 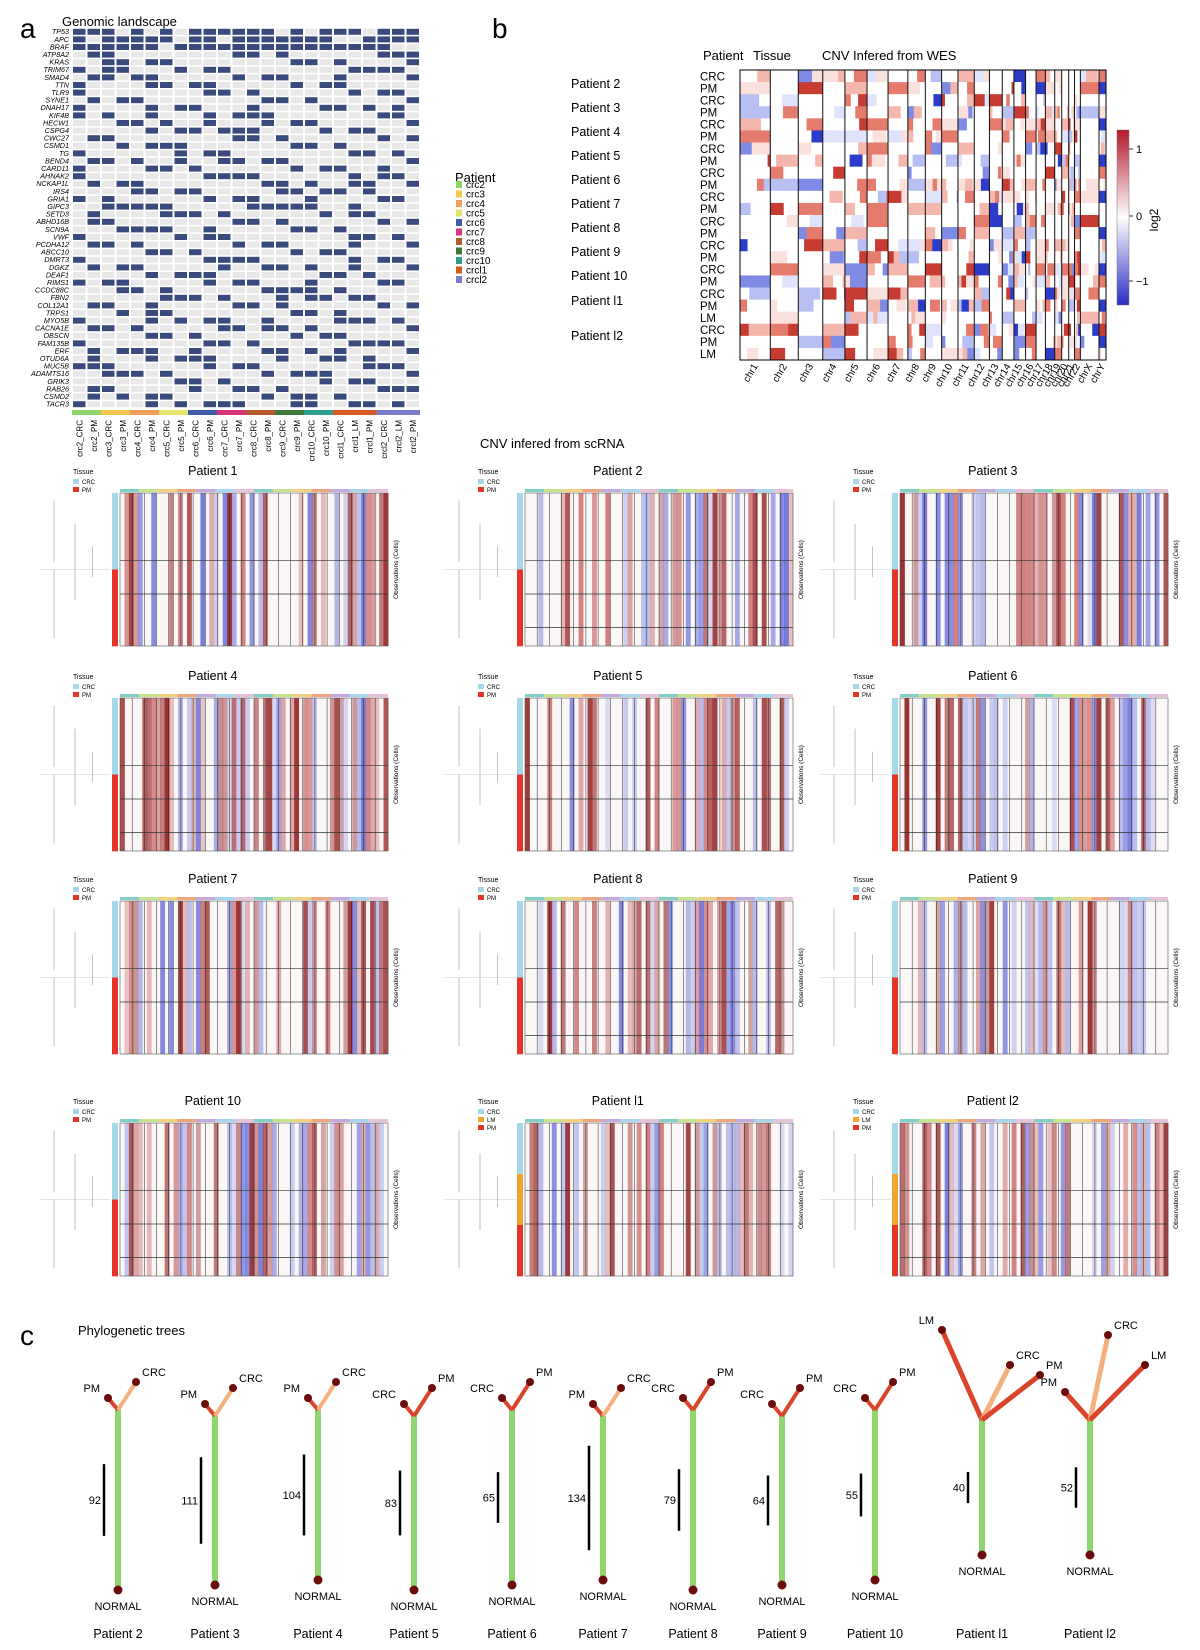 What do you see at coordinates (1034, 774) in the screenshot?
I see `heatmap-frame` at bounding box center [1034, 774].